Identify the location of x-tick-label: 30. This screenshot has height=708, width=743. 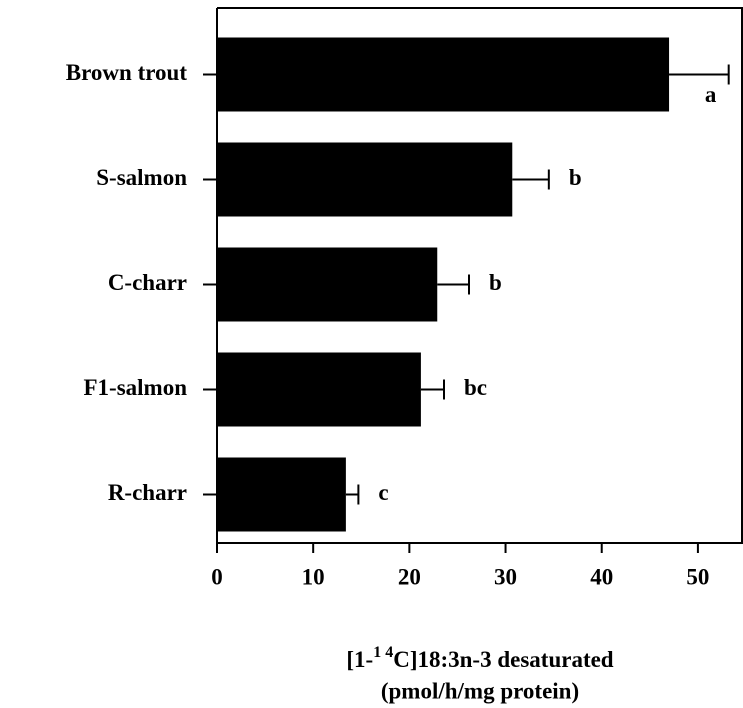
(505, 576).